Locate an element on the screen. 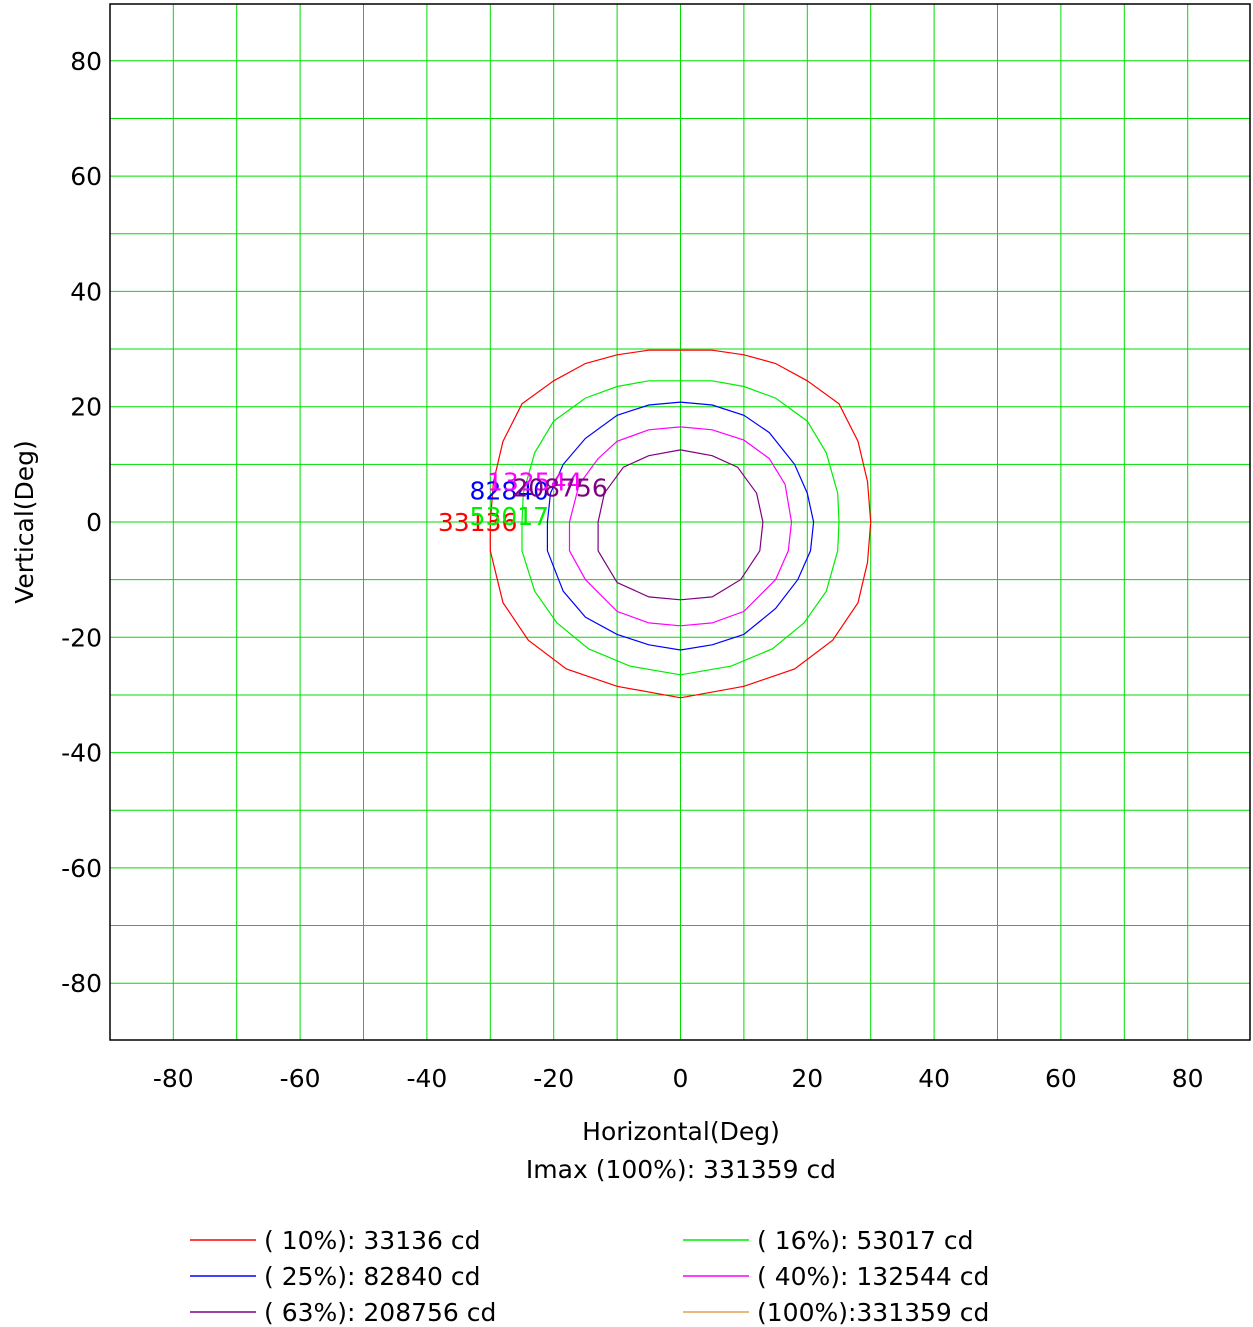 This screenshot has width=1253, height=1327. legend-label: ( 63%): 208756 cd is located at coordinates (380, 1312).